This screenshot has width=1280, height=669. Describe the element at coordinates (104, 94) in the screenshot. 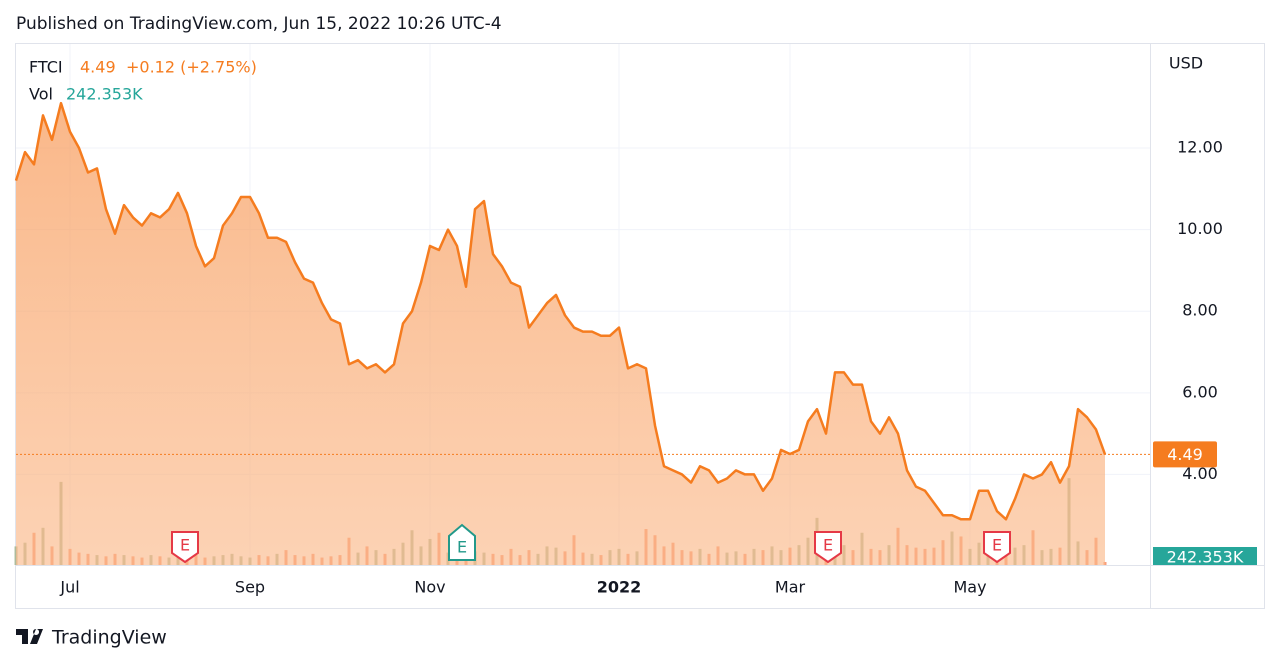

I see `volume-last: 242.353K` at that location.